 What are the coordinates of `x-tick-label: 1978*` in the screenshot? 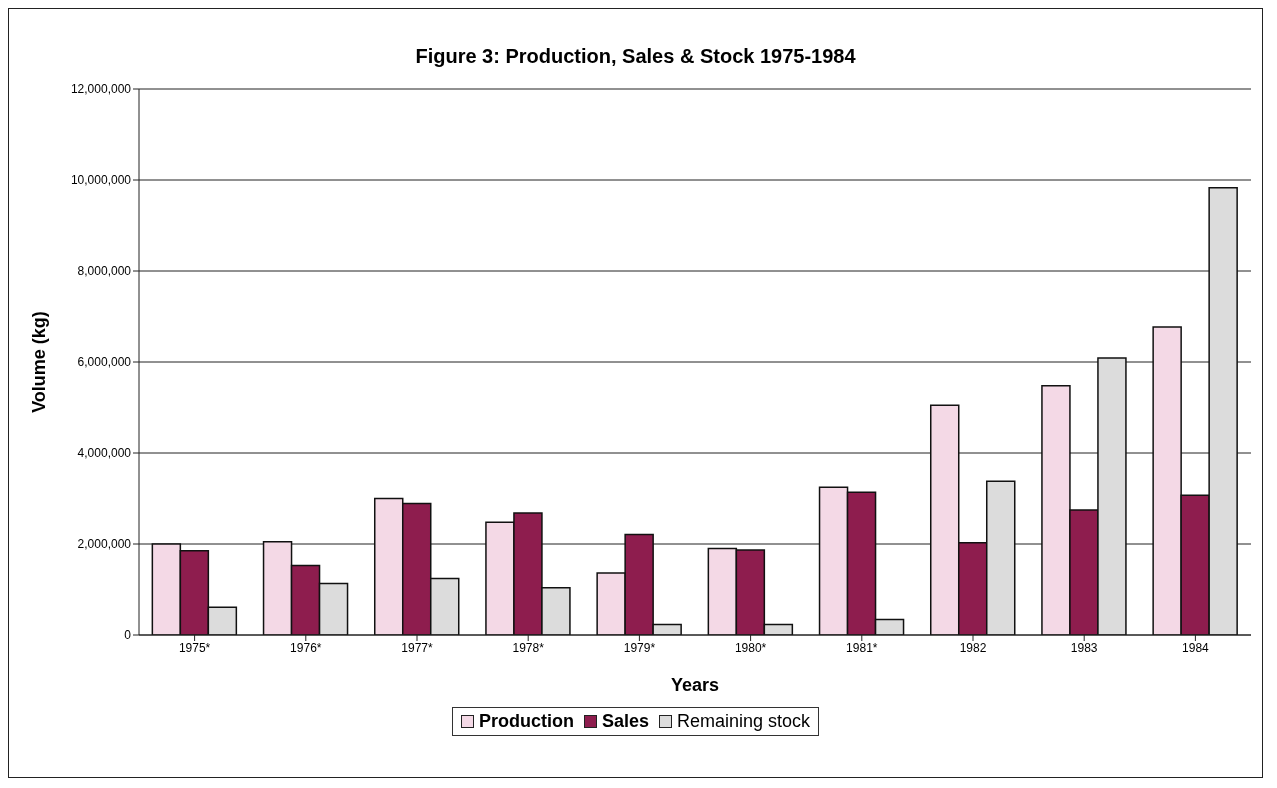 It's located at (528, 647).